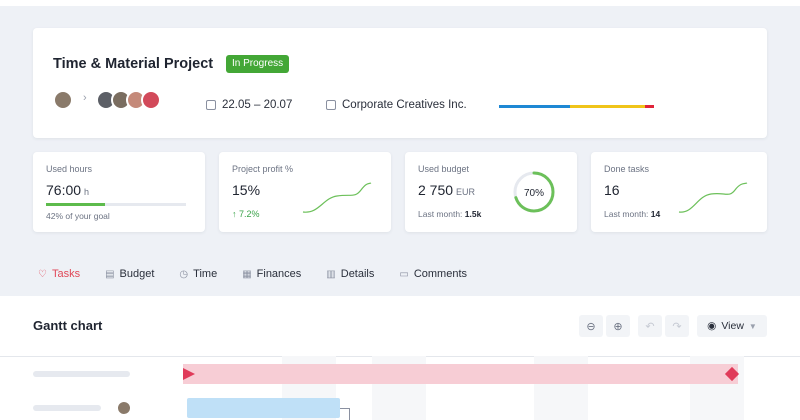 This screenshot has height=420, width=800. Describe the element at coordinates (473, 214) in the screenshot. I see `last-month-value: 1.5k` at that location.